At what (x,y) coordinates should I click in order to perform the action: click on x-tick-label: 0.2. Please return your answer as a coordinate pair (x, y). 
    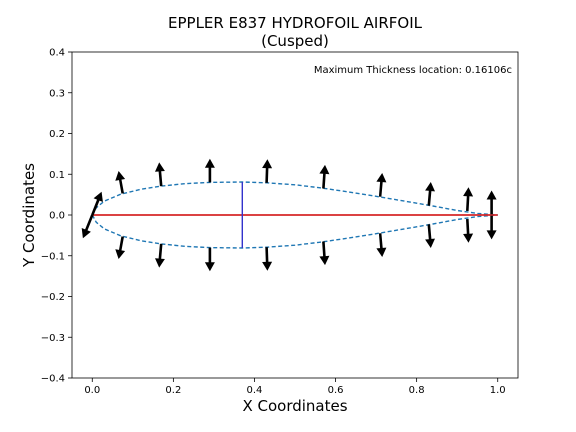
    Looking at the image, I should click on (173, 390).